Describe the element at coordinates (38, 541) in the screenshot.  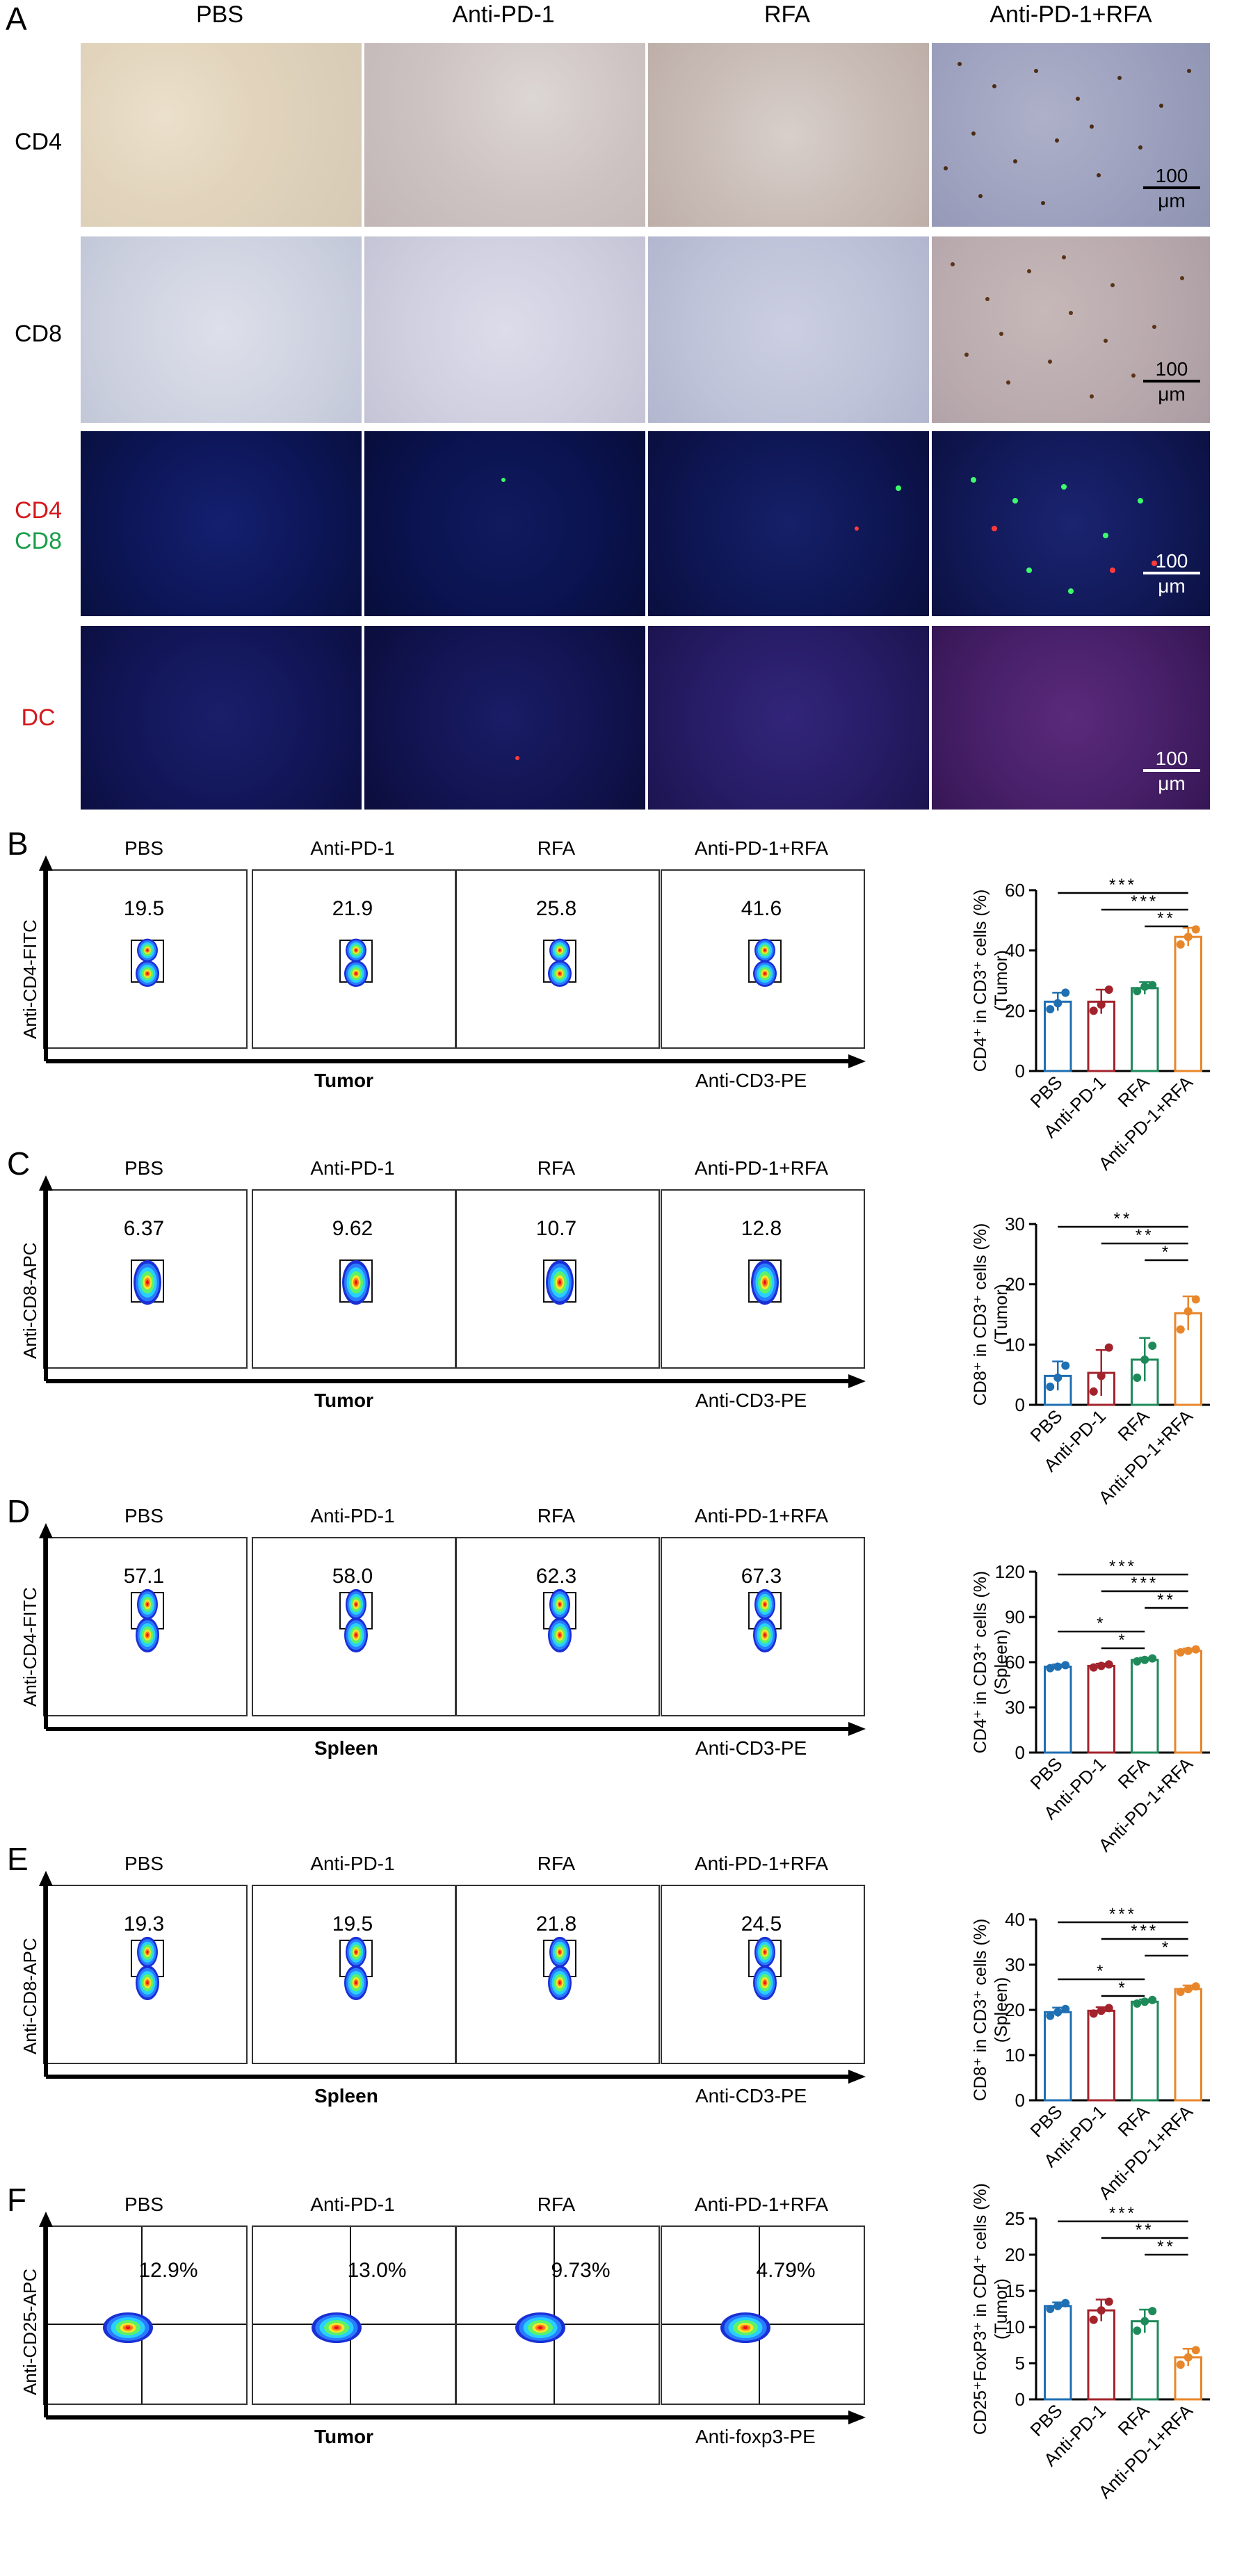
I see `row-label-cd8-if: CD8` at that location.